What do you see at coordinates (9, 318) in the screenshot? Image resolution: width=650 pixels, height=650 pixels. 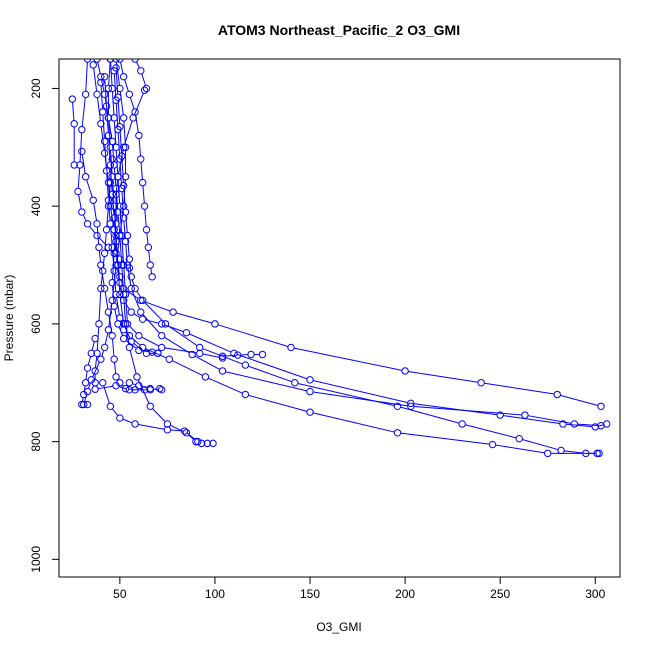 I see `y-axis-label: Pressure (mbar)` at bounding box center [9, 318].